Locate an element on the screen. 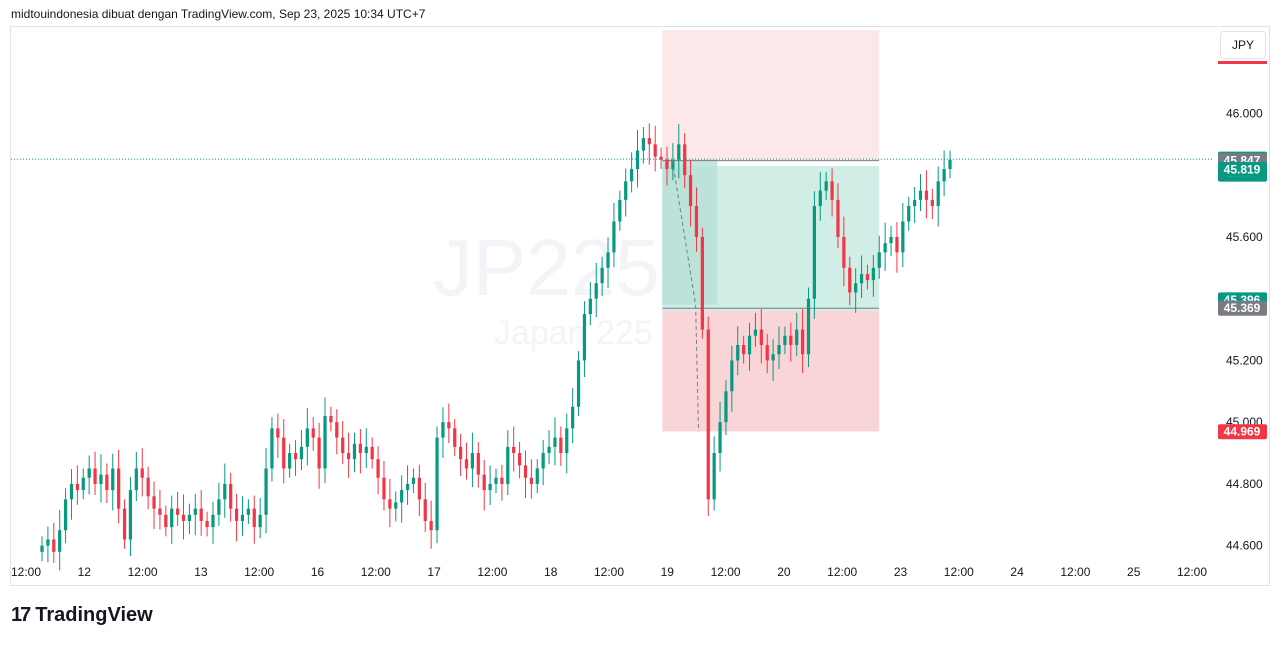 The width and height of the screenshot is (1281, 646). x-tick-label: 17 is located at coordinates (434, 572).